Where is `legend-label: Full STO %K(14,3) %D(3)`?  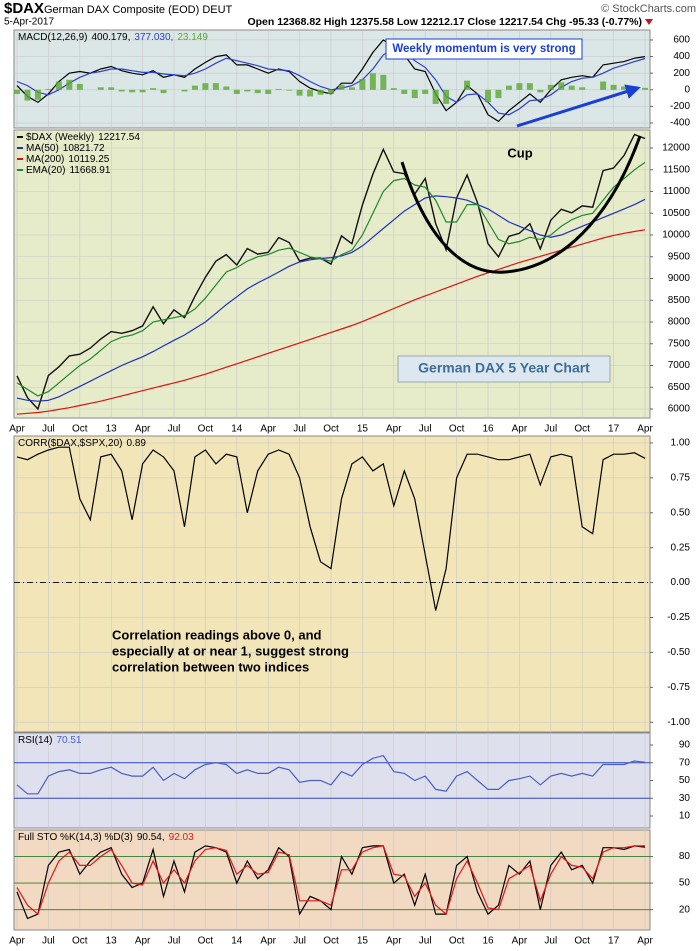
legend-label: Full STO %K(14,3) %D(3) is located at coordinates (75, 837).